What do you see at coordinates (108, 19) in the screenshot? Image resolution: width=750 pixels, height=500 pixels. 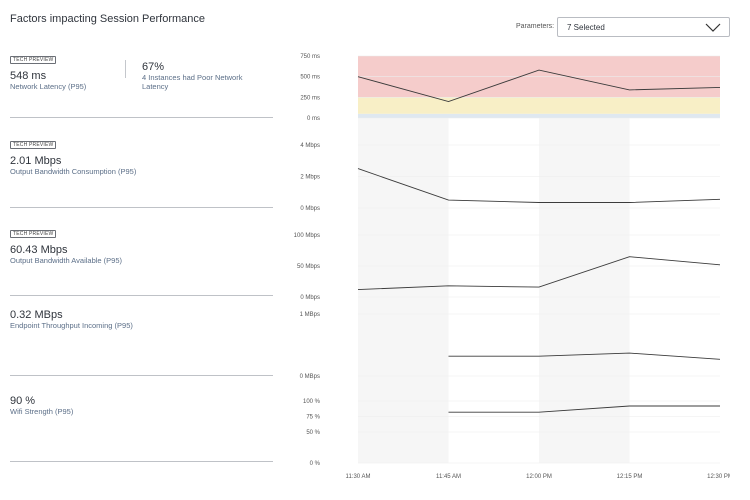 I see `page-title: Factors impacting Session Performance` at bounding box center [108, 19].